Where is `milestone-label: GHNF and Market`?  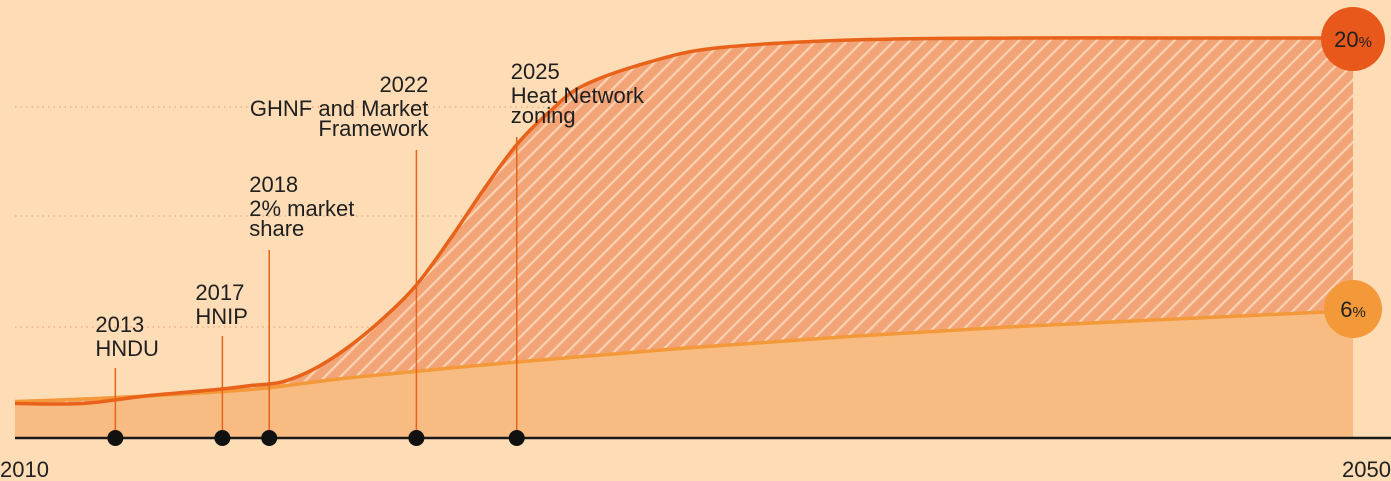
milestone-label: GHNF and Market is located at coordinates (339, 108).